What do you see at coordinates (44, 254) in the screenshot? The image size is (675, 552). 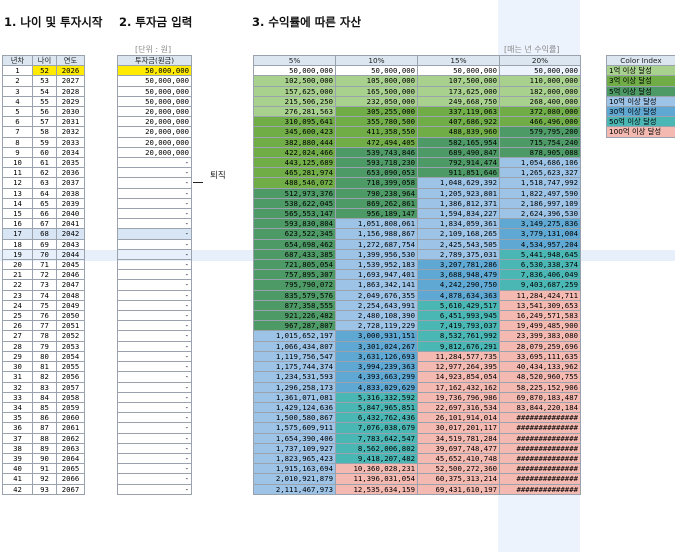 I see `age-cell: 70` at bounding box center [44, 254].